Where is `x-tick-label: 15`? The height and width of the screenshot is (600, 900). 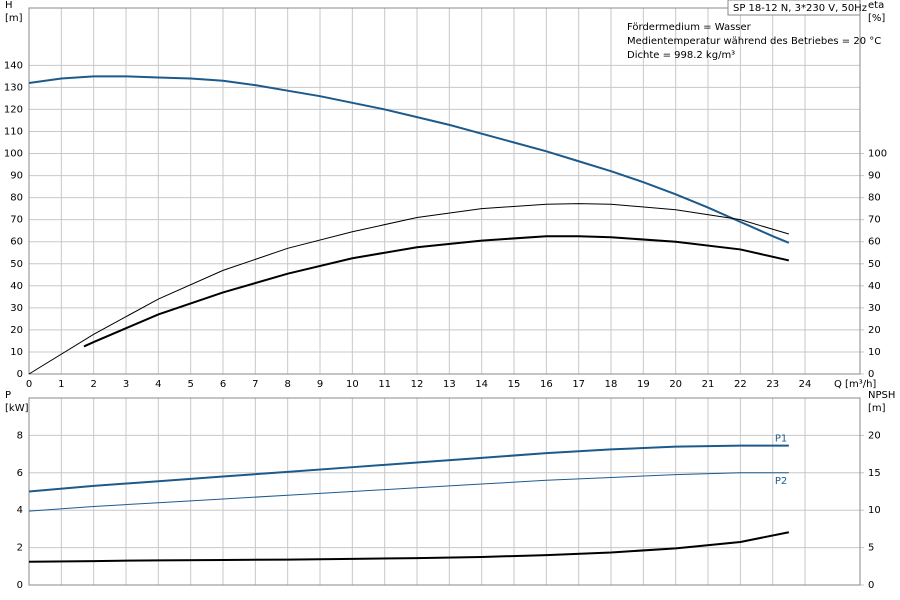 x-tick-label: 15 is located at coordinates (514, 384).